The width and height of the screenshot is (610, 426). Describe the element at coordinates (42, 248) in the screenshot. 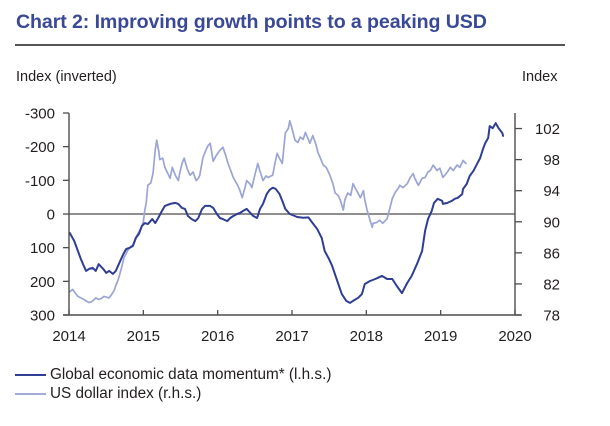

I see `left-axis-tick-label: 100` at that location.